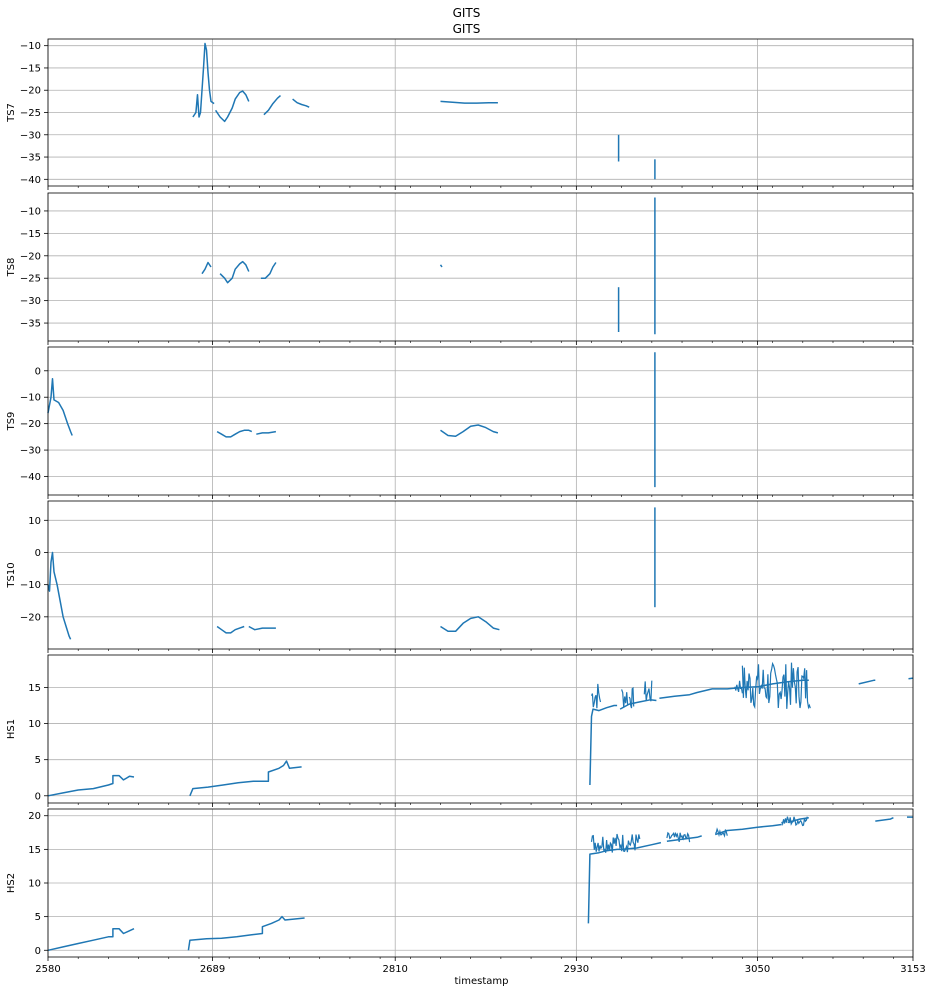  What do you see at coordinates (912, 969) in the screenshot?
I see `x-tick-label: 3153` at bounding box center [912, 969].